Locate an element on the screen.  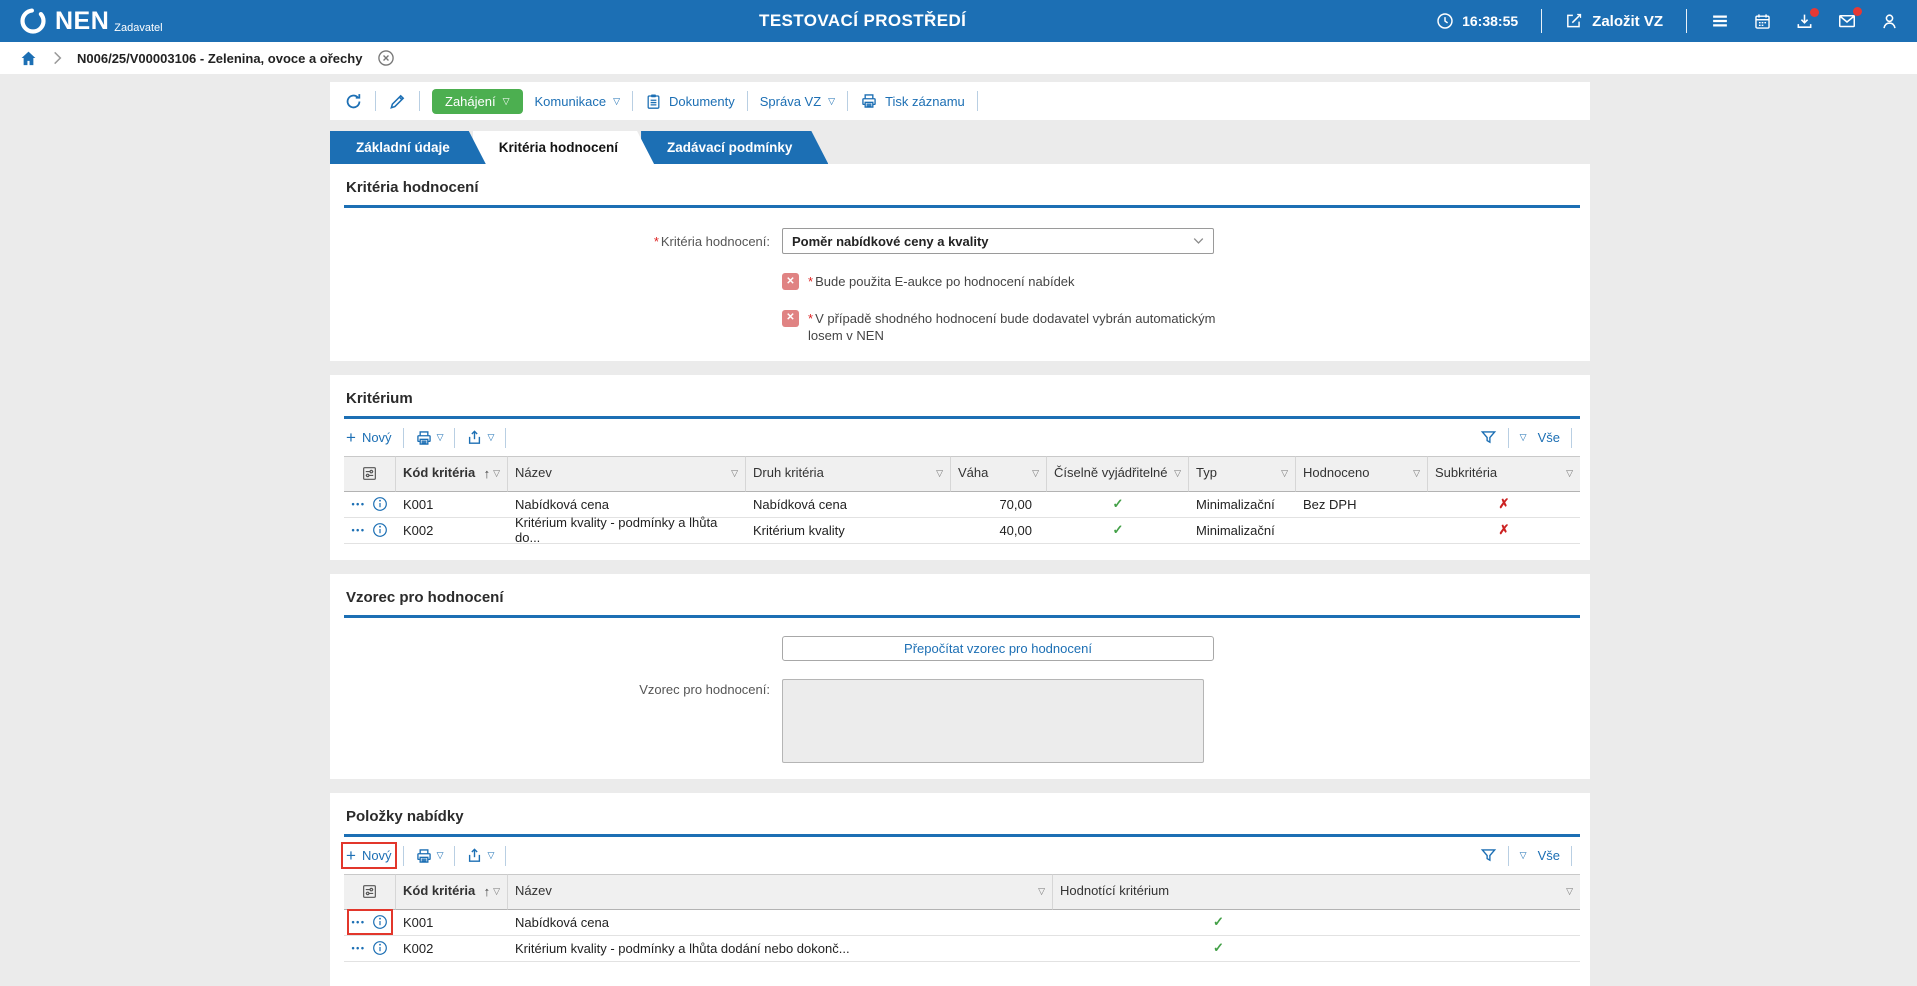
sprava-vz-dropdown: Správa VZ ▽ is located at coordinates (797, 101).